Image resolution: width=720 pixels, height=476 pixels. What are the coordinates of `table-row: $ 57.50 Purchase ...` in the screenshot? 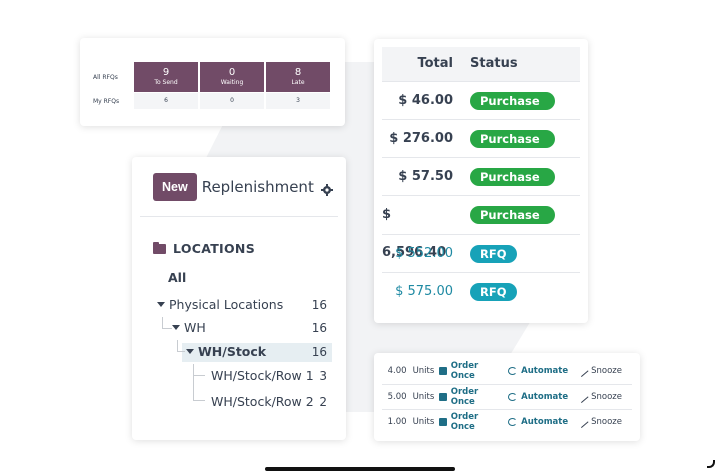 It's located at (481, 179).